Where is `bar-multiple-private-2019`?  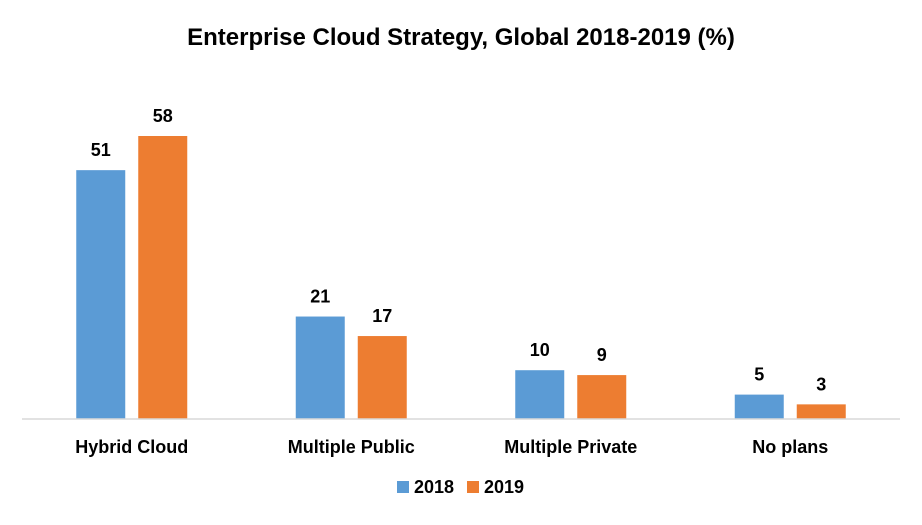
bar-multiple-private-2019 is located at coordinates (602, 397).